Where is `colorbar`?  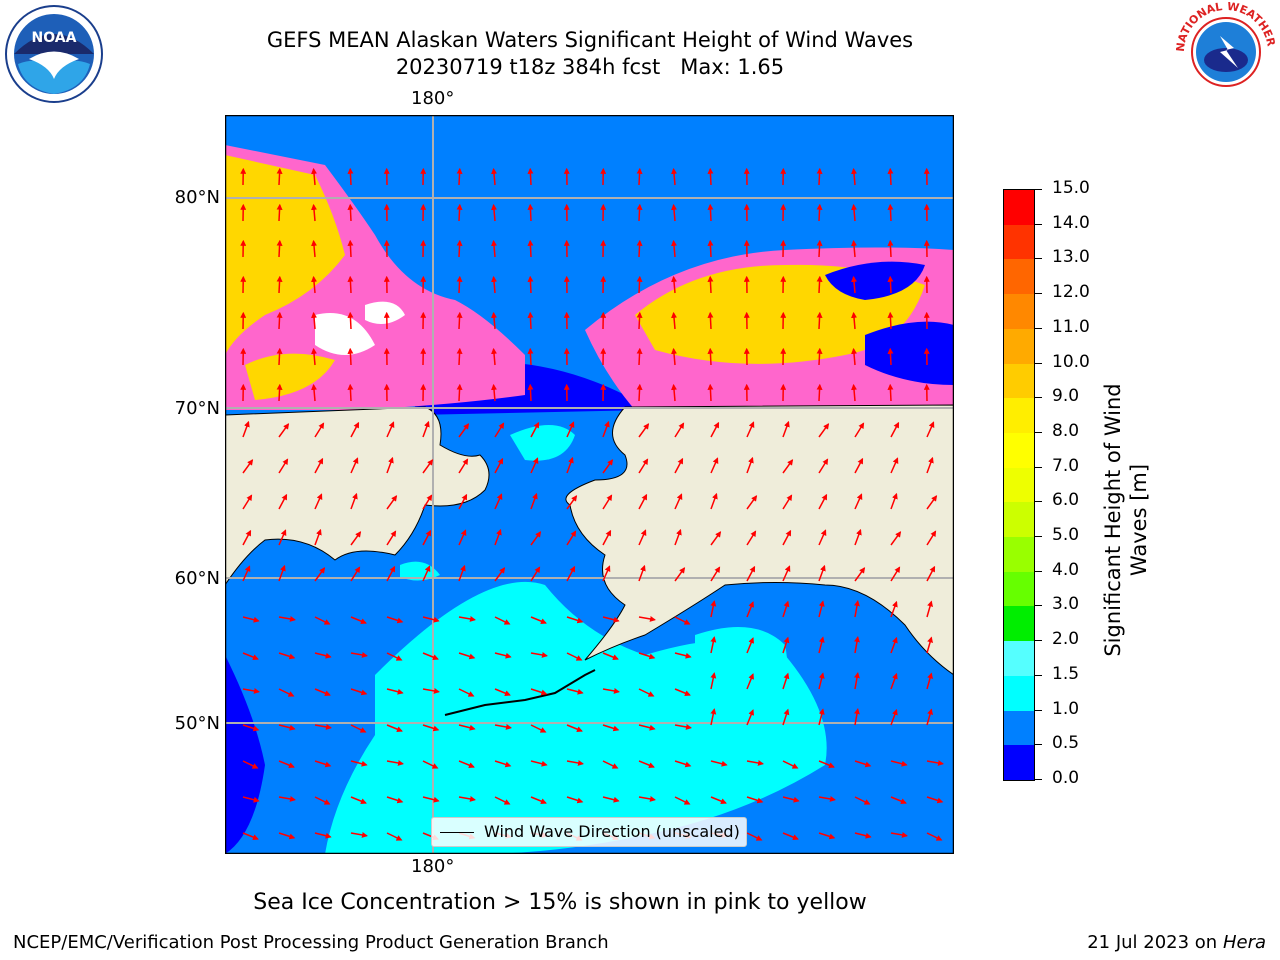
colorbar is located at coordinates (1019, 485).